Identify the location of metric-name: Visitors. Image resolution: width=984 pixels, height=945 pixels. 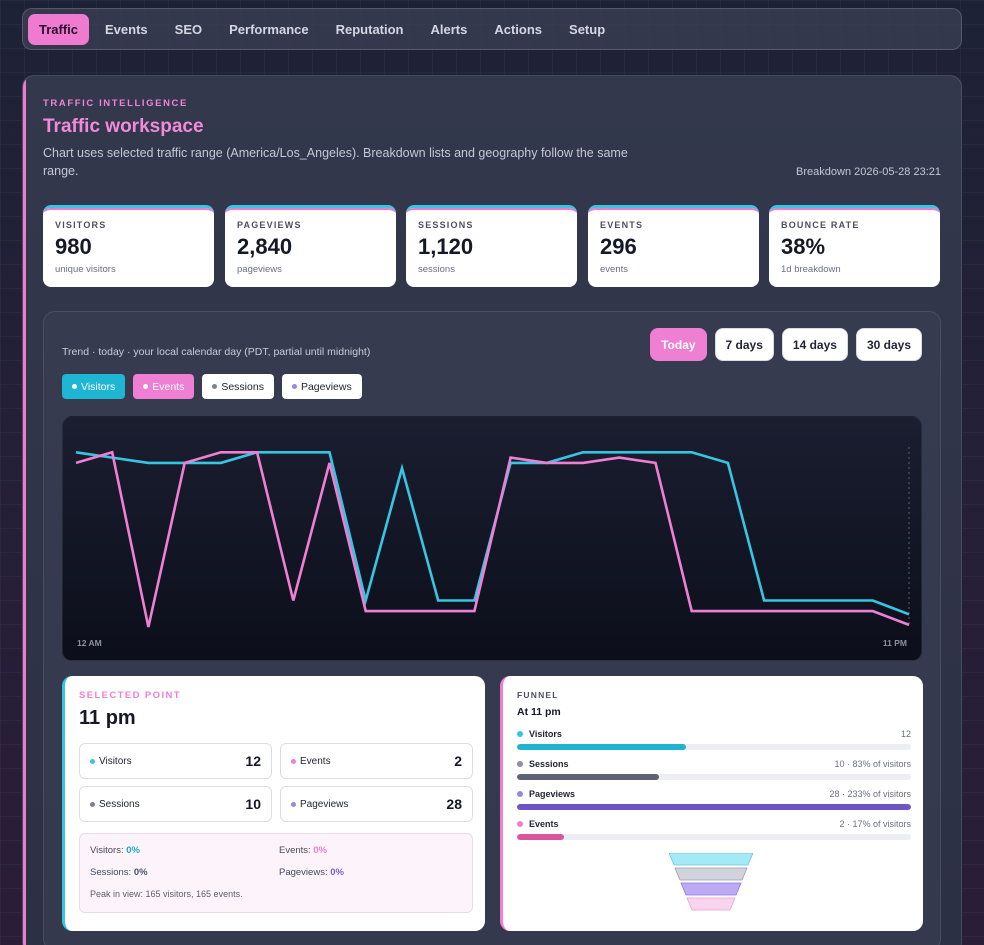
(115, 761).